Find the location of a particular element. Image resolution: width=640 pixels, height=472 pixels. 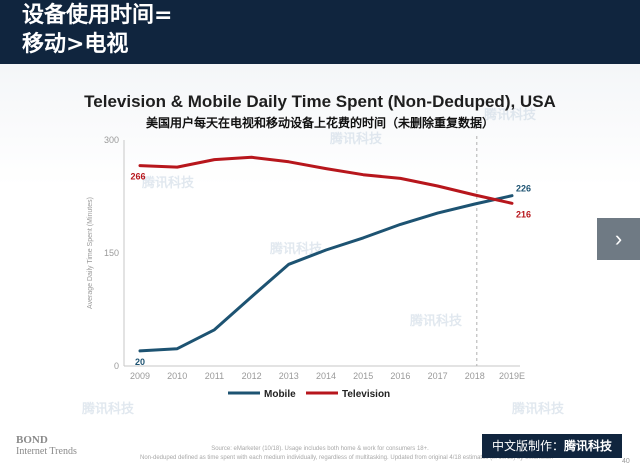

credit-prefix: 中文版制作： is located at coordinates (528, 446).